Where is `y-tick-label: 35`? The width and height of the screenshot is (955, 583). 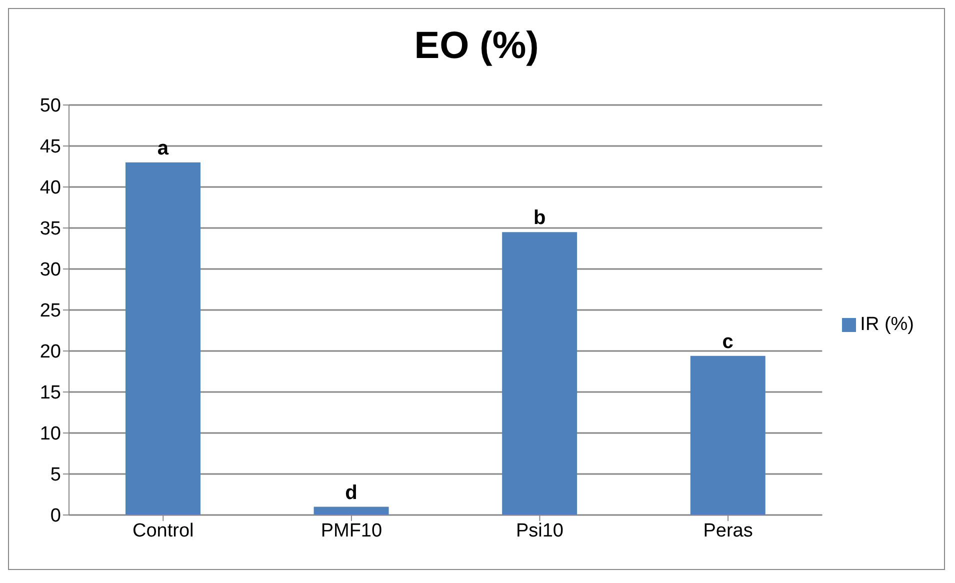 y-tick-label: 35 is located at coordinates (50, 229).